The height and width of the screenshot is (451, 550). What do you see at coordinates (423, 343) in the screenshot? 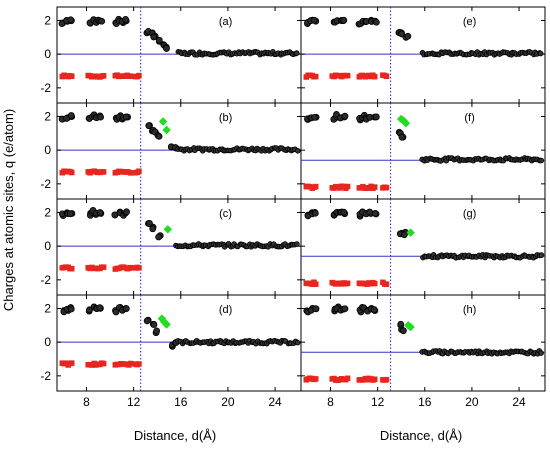
I see `panel-frame` at bounding box center [423, 343].